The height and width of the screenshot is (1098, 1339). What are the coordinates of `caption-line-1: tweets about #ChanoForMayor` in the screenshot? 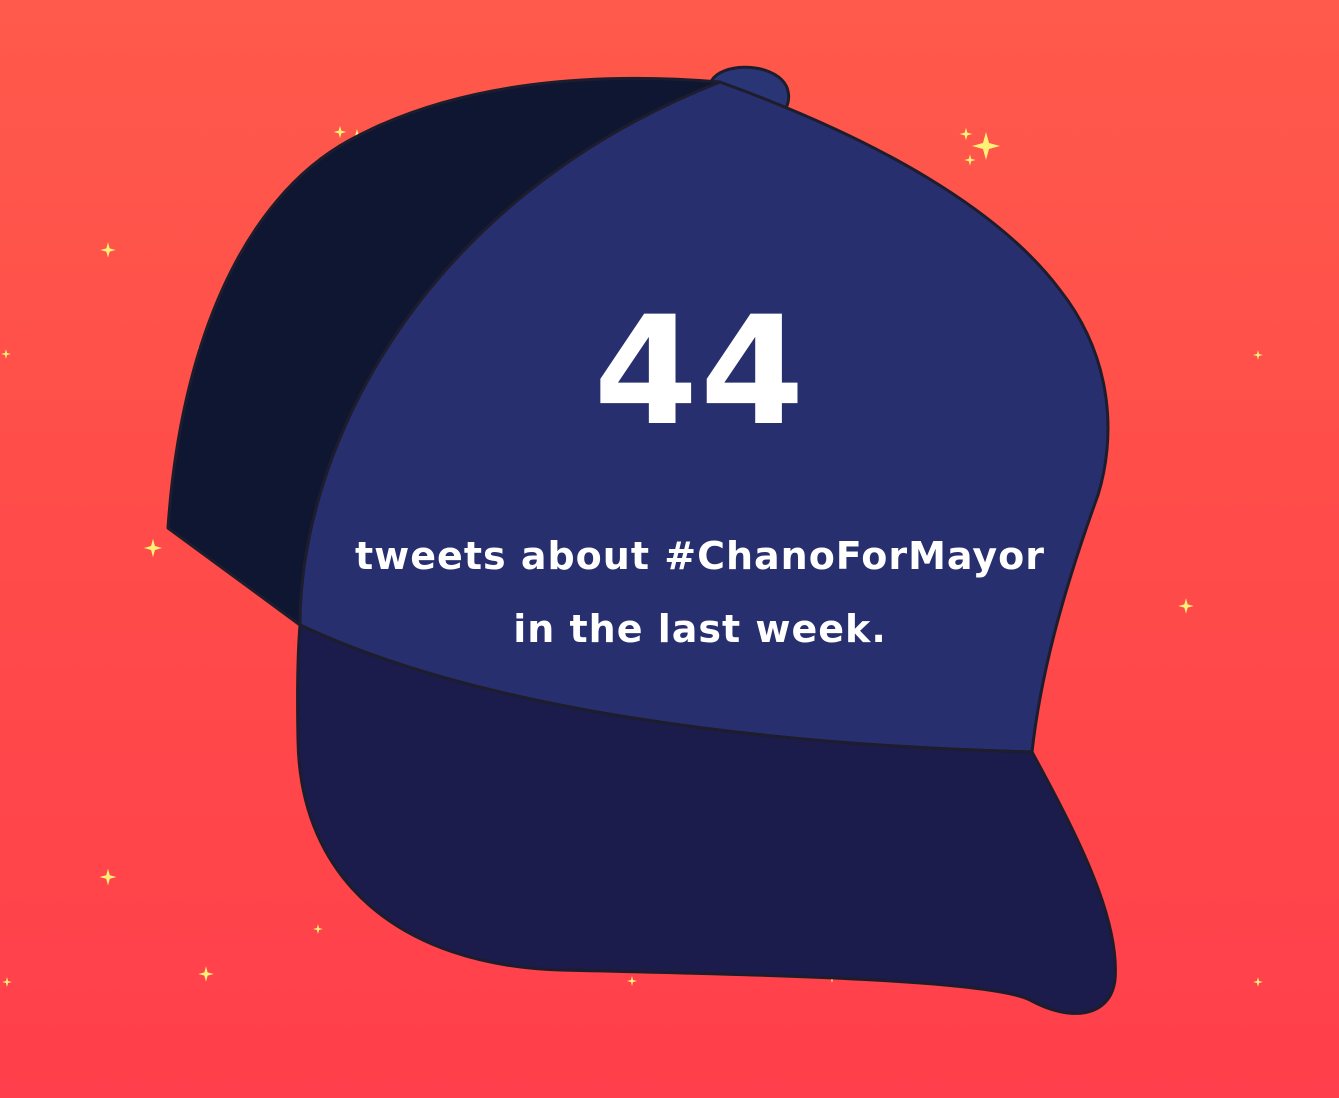 It's located at (700, 556).